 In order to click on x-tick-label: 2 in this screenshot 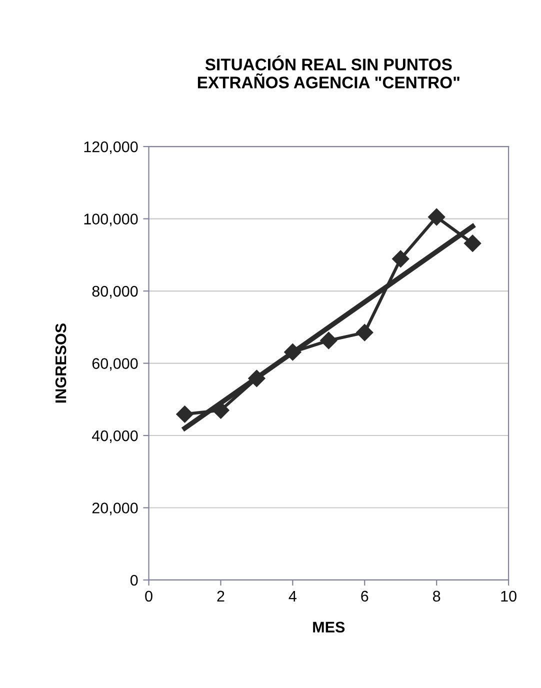, I will do `click(220, 596)`.